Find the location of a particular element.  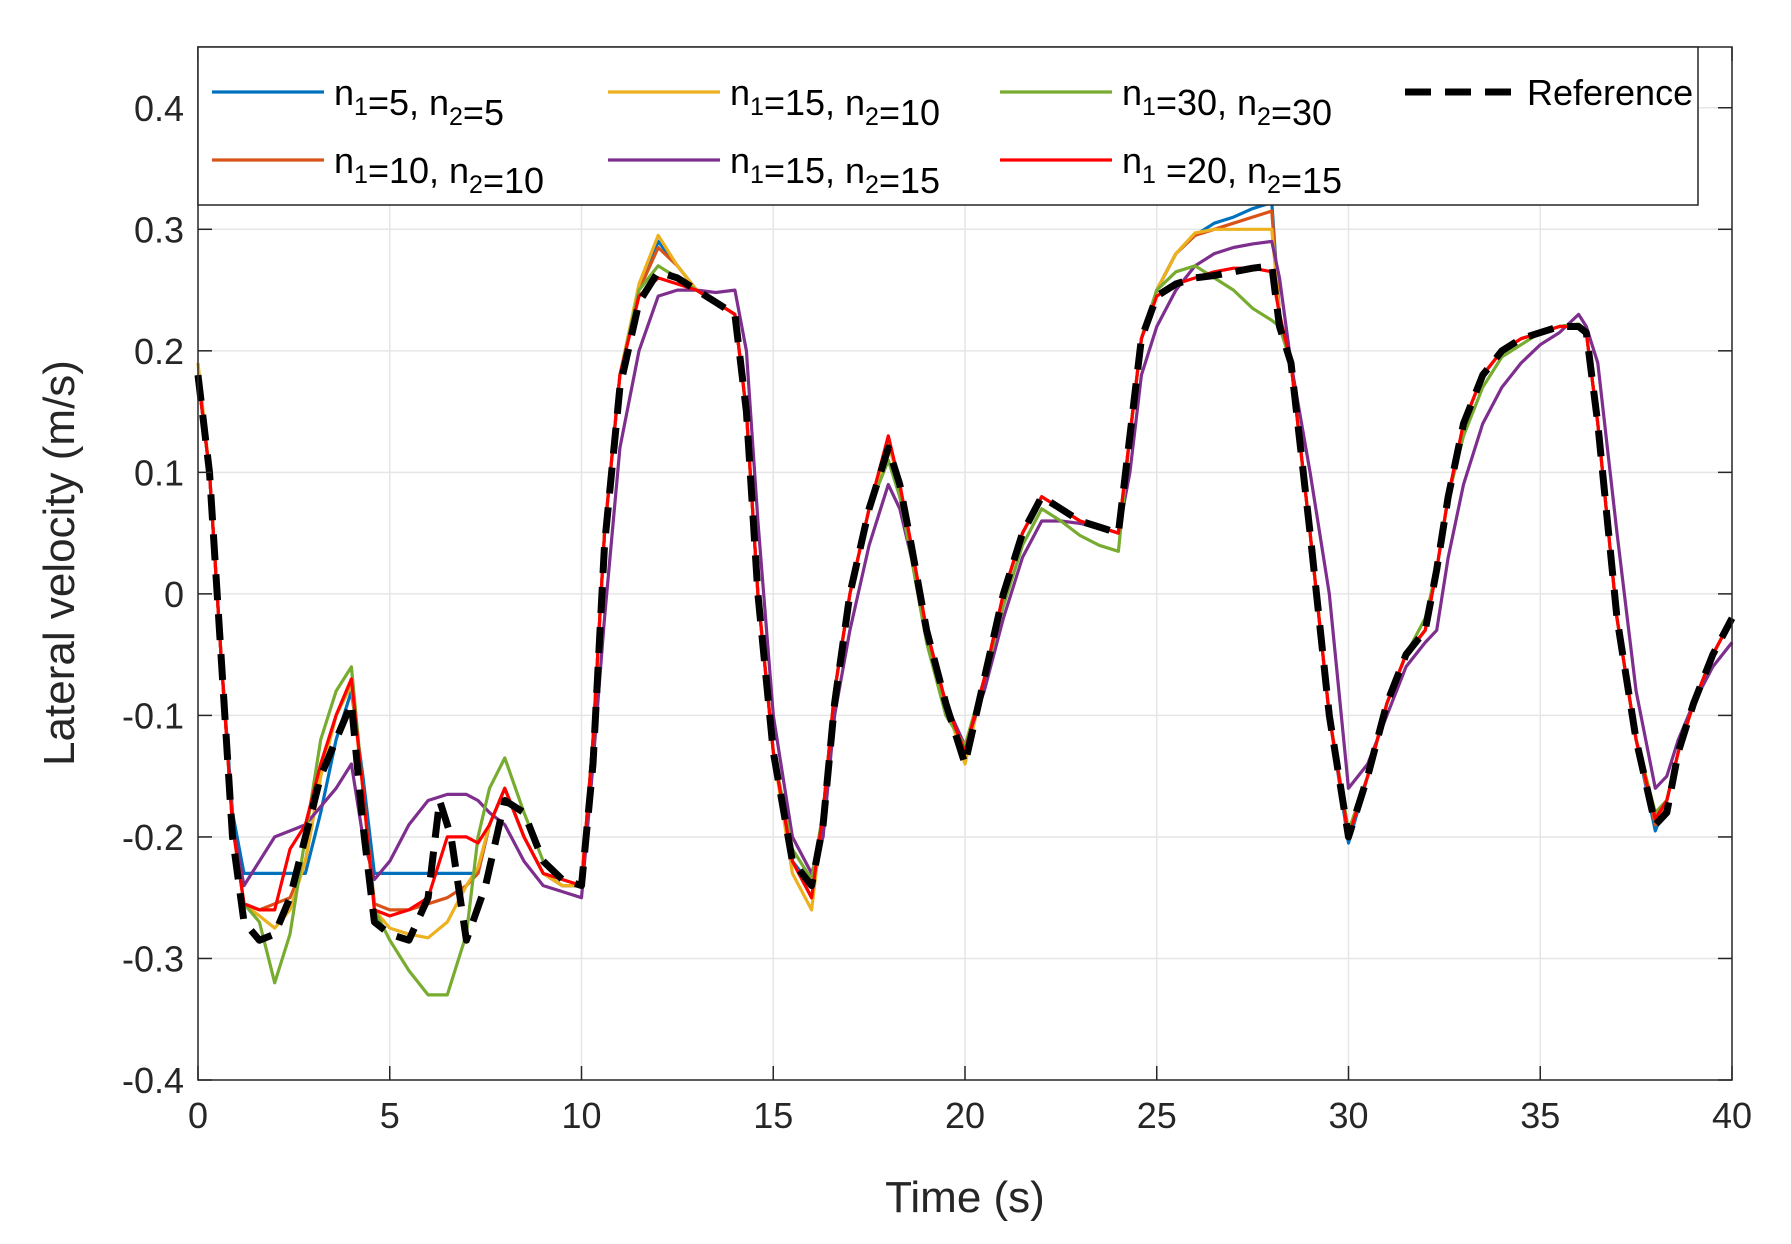

x-tick-label: 0 is located at coordinates (198, 1115).